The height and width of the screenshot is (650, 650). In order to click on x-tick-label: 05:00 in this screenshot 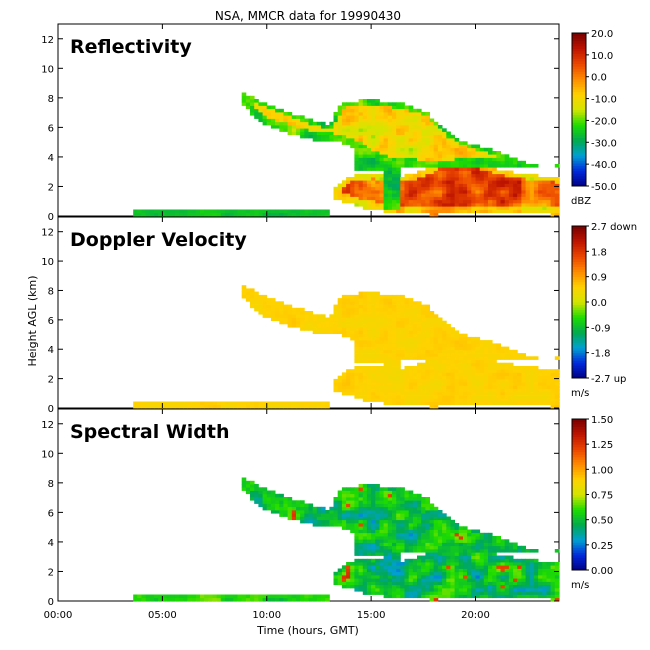, I will do `click(162, 615)`.